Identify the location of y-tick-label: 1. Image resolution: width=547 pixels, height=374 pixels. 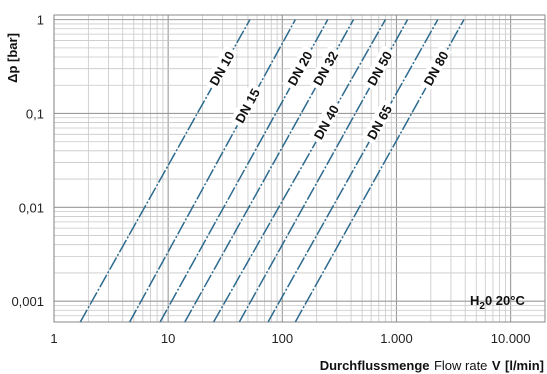
(40, 20).